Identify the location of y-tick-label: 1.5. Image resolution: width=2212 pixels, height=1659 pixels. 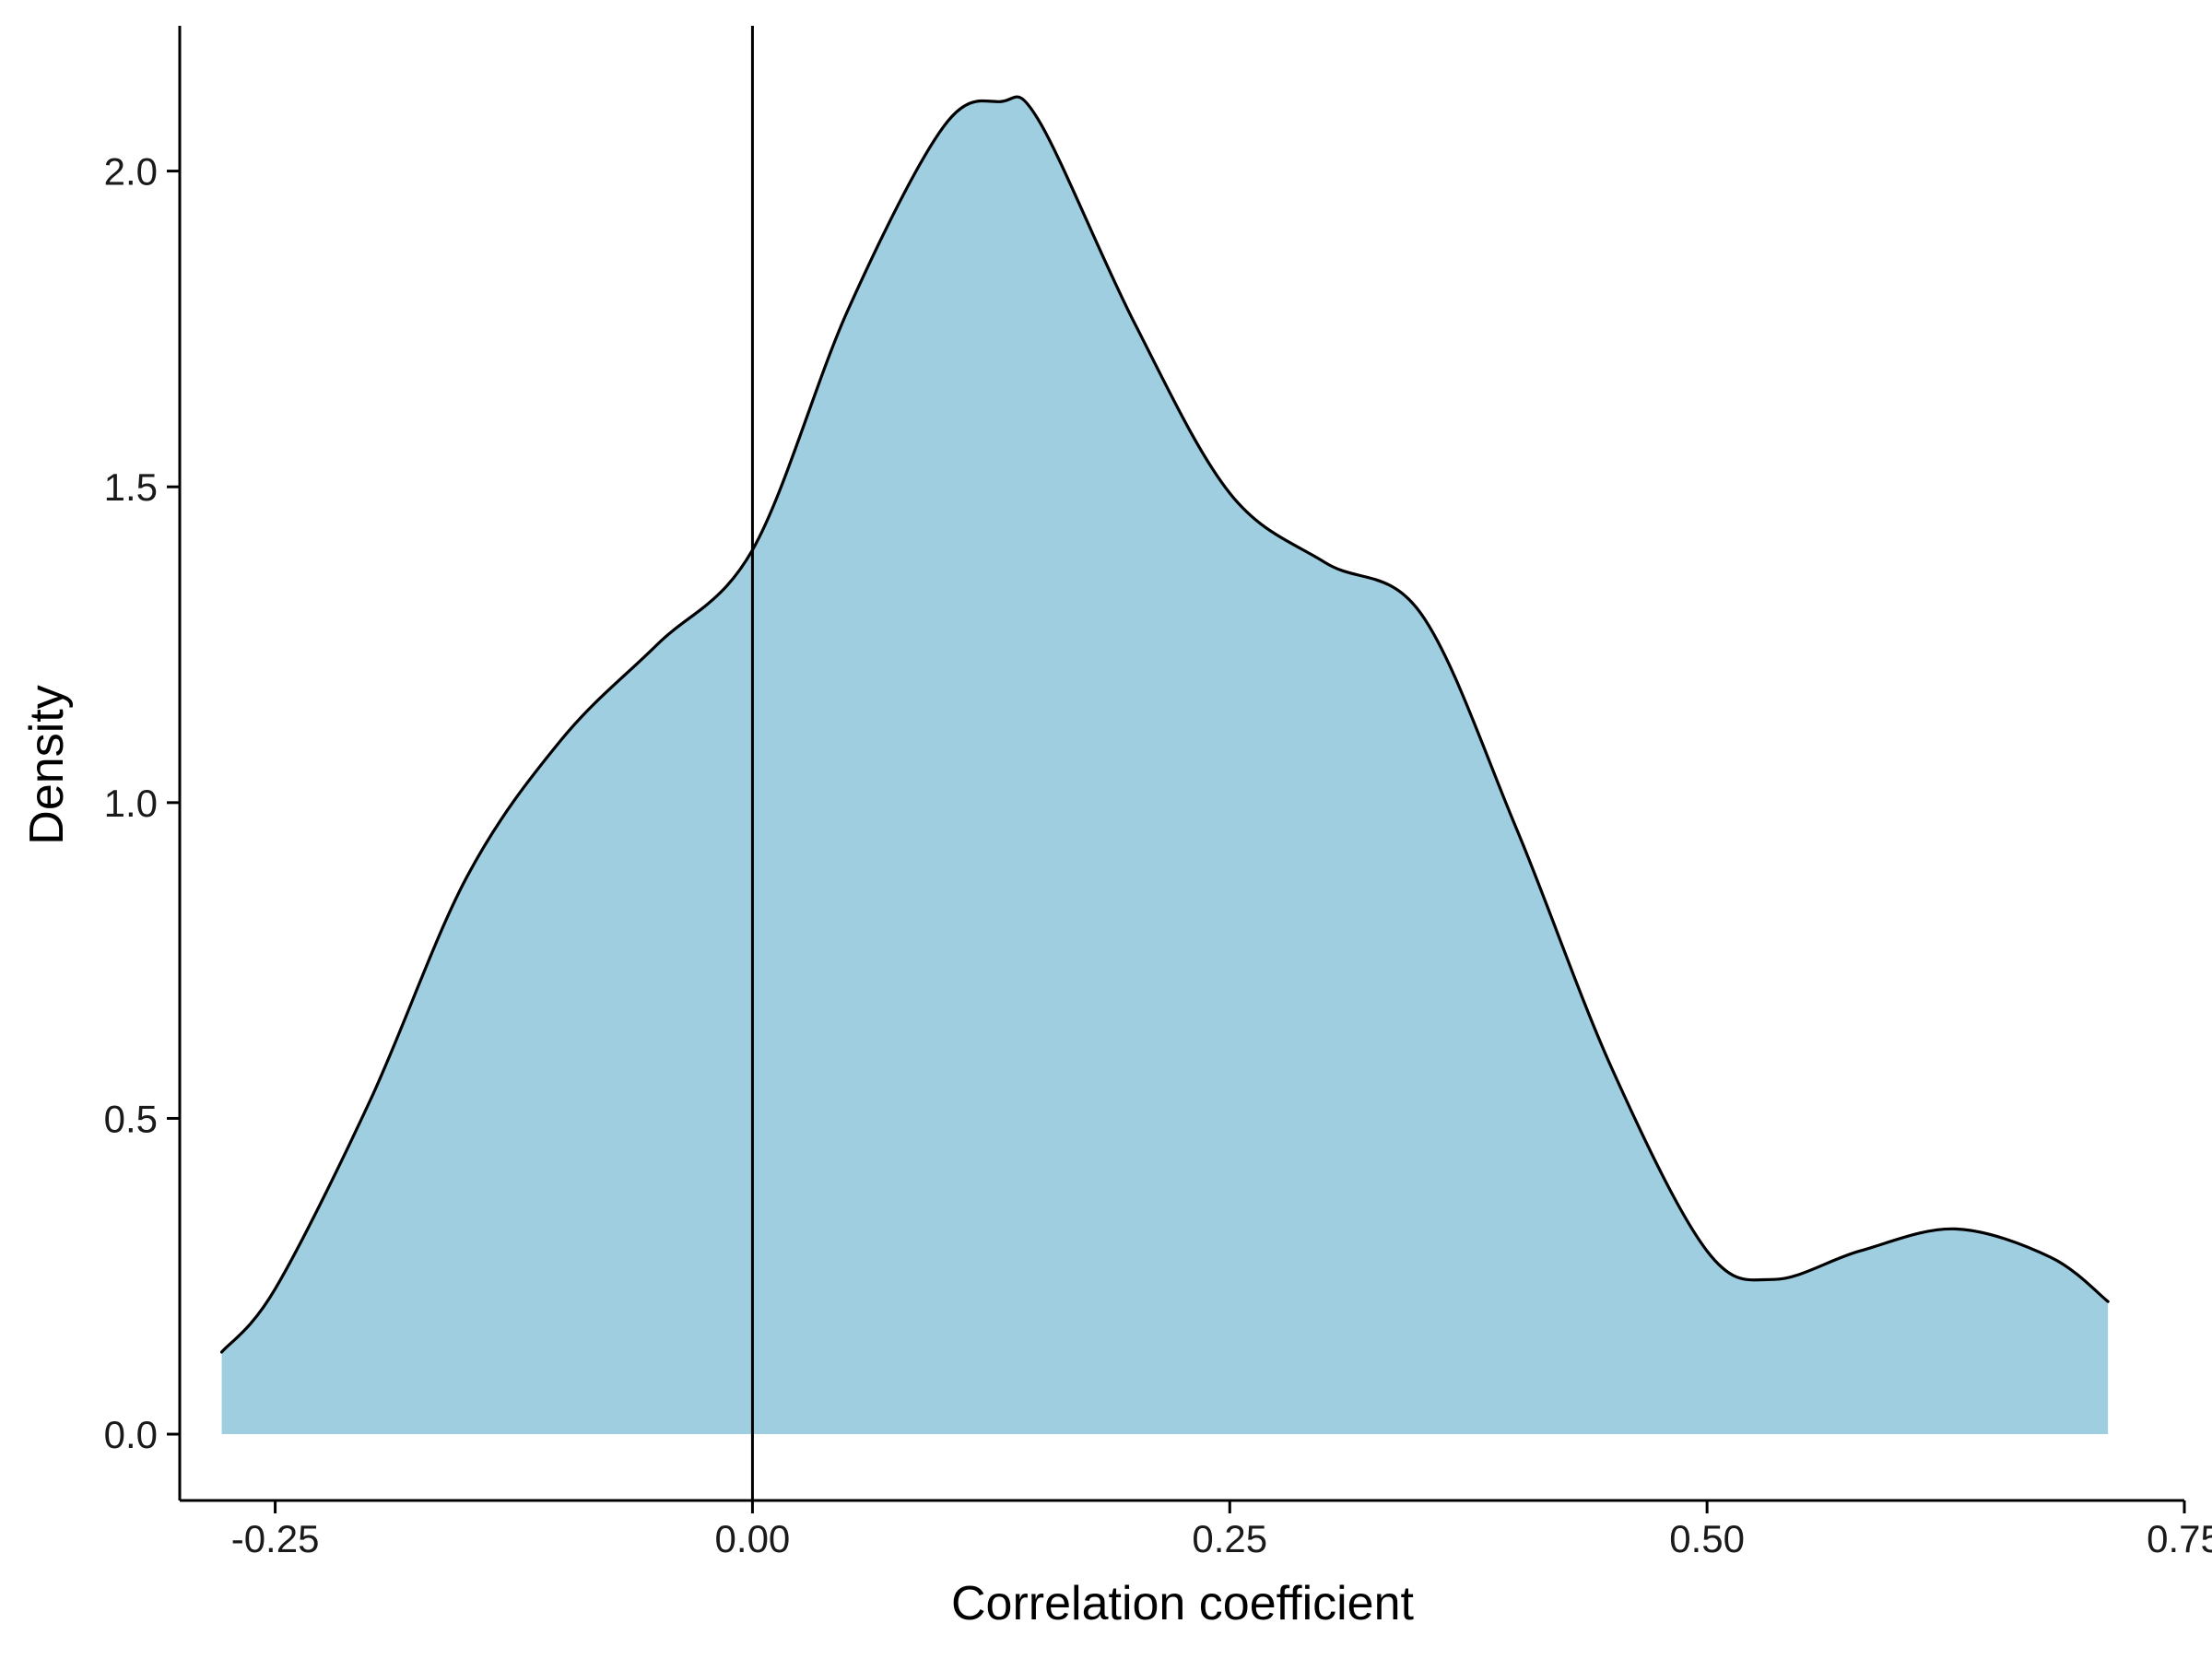
(131, 487).